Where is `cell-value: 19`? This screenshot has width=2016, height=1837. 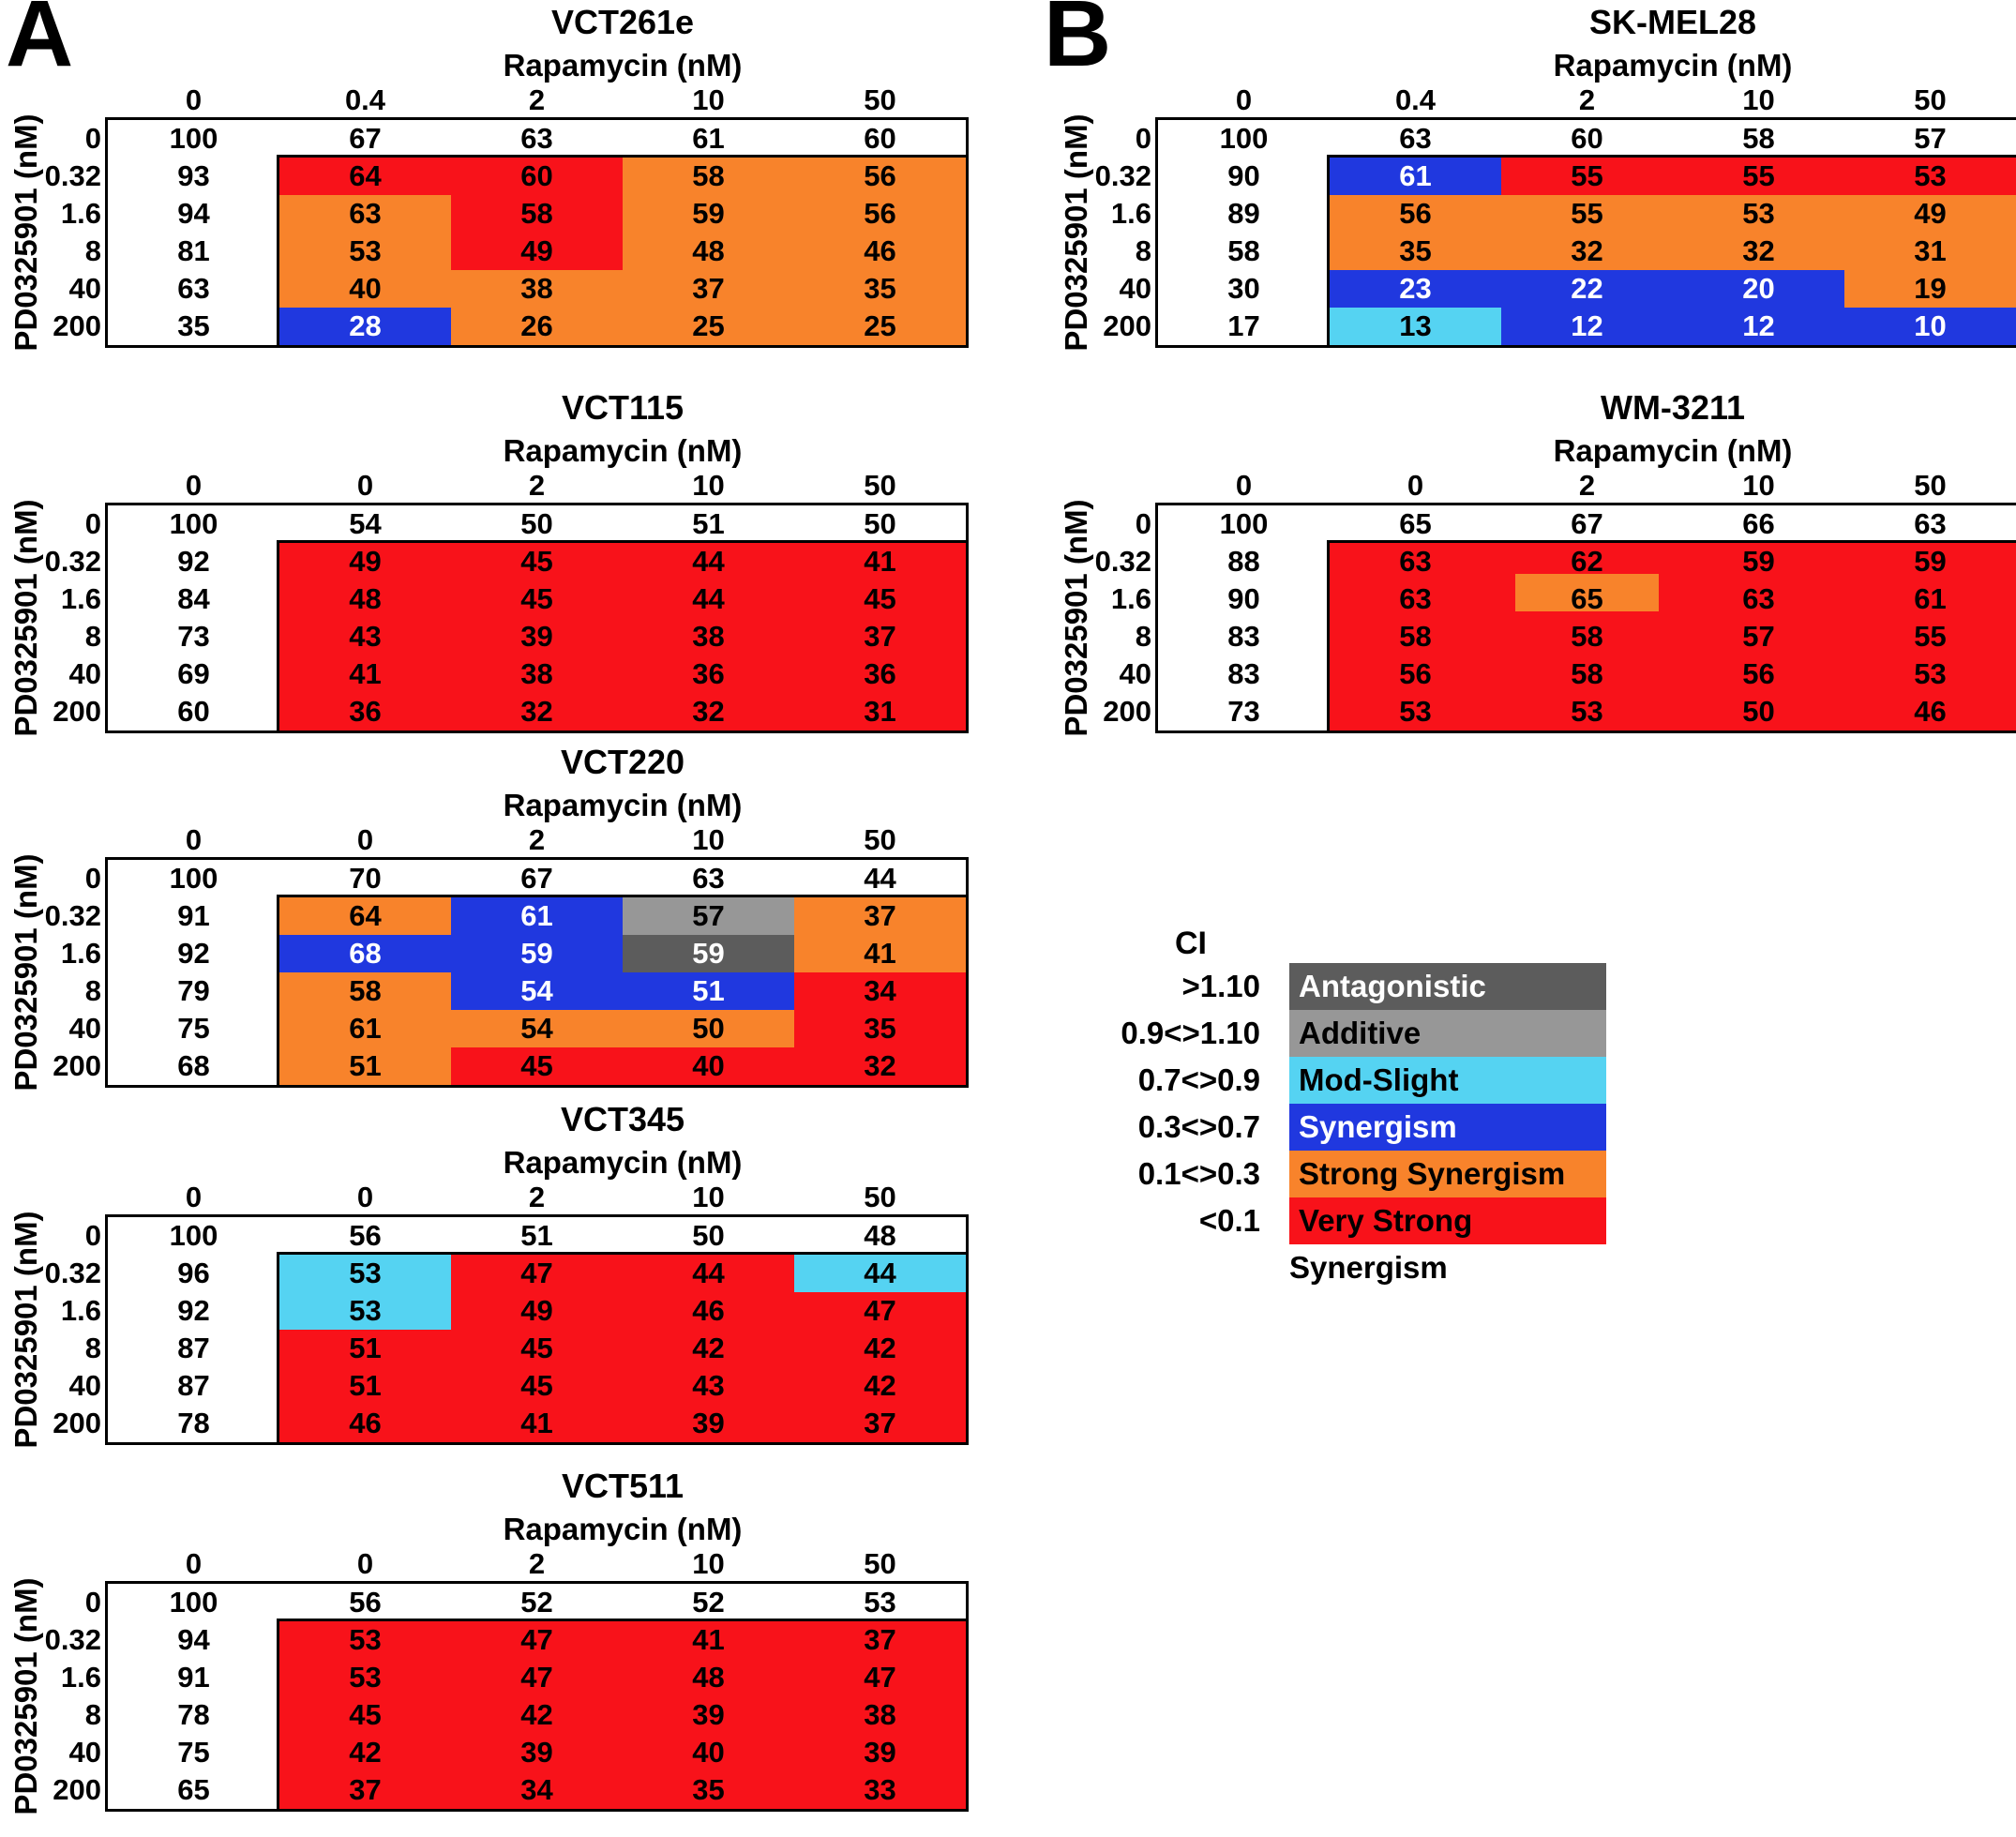 cell-value: 19 is located at coordinates (1930, 288).